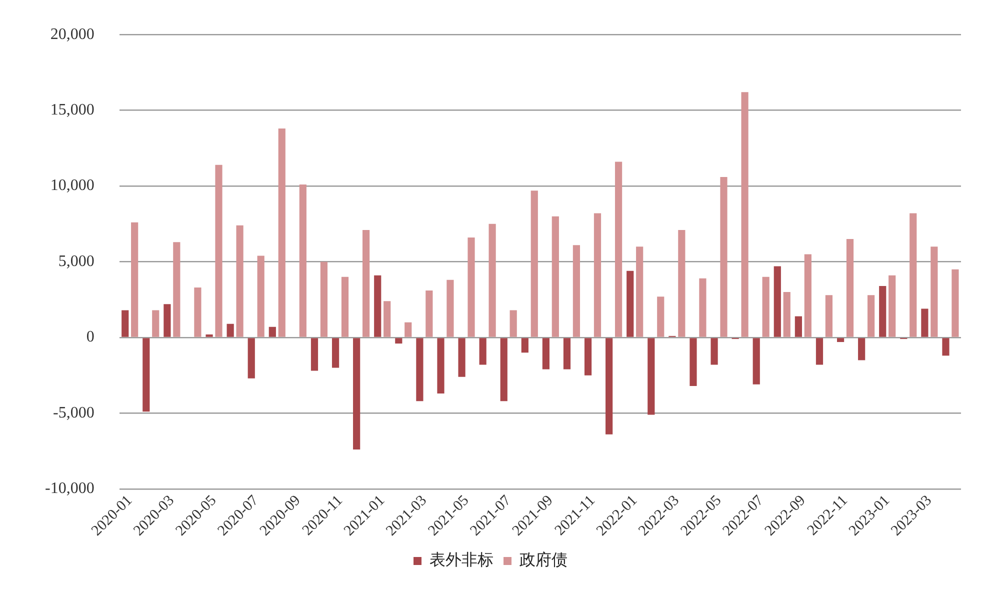  Describe the element at coordinates (76, 261) in the screenshot. I see `y-tick-label: 5,000` at that location.